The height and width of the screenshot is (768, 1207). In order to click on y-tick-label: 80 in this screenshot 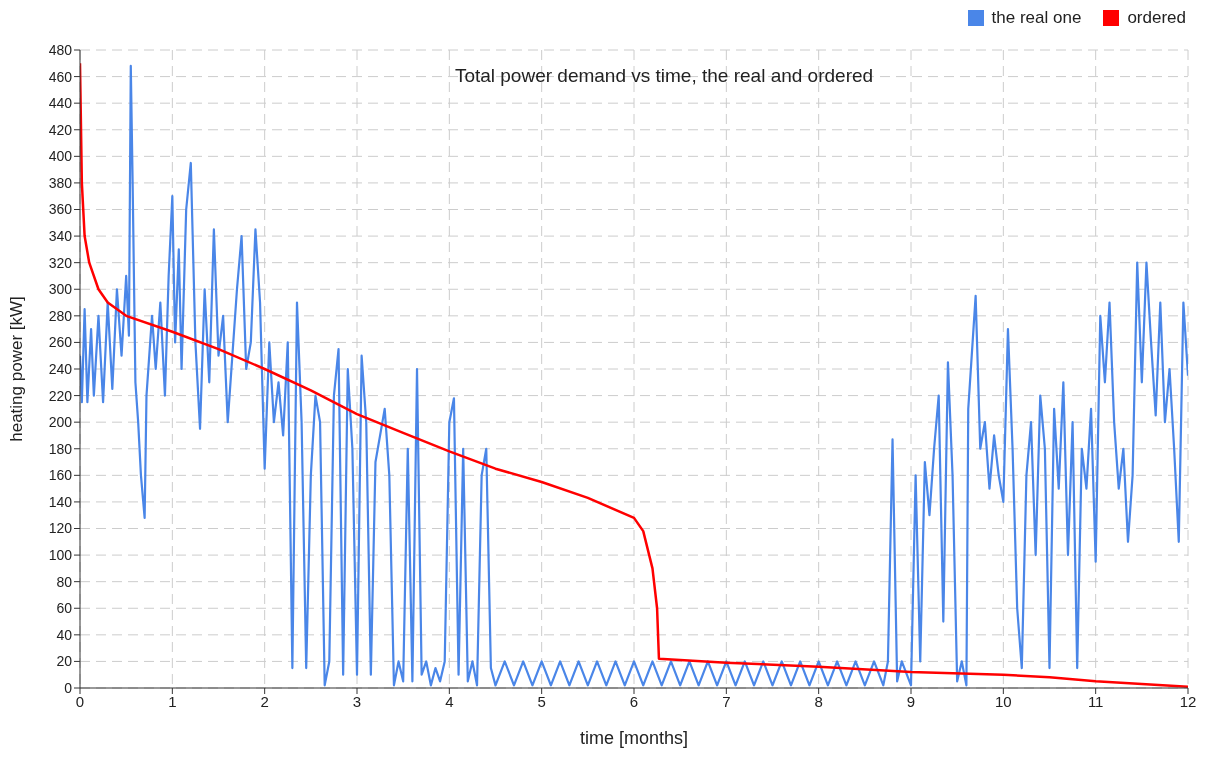, I will do `click(64, 581)`.